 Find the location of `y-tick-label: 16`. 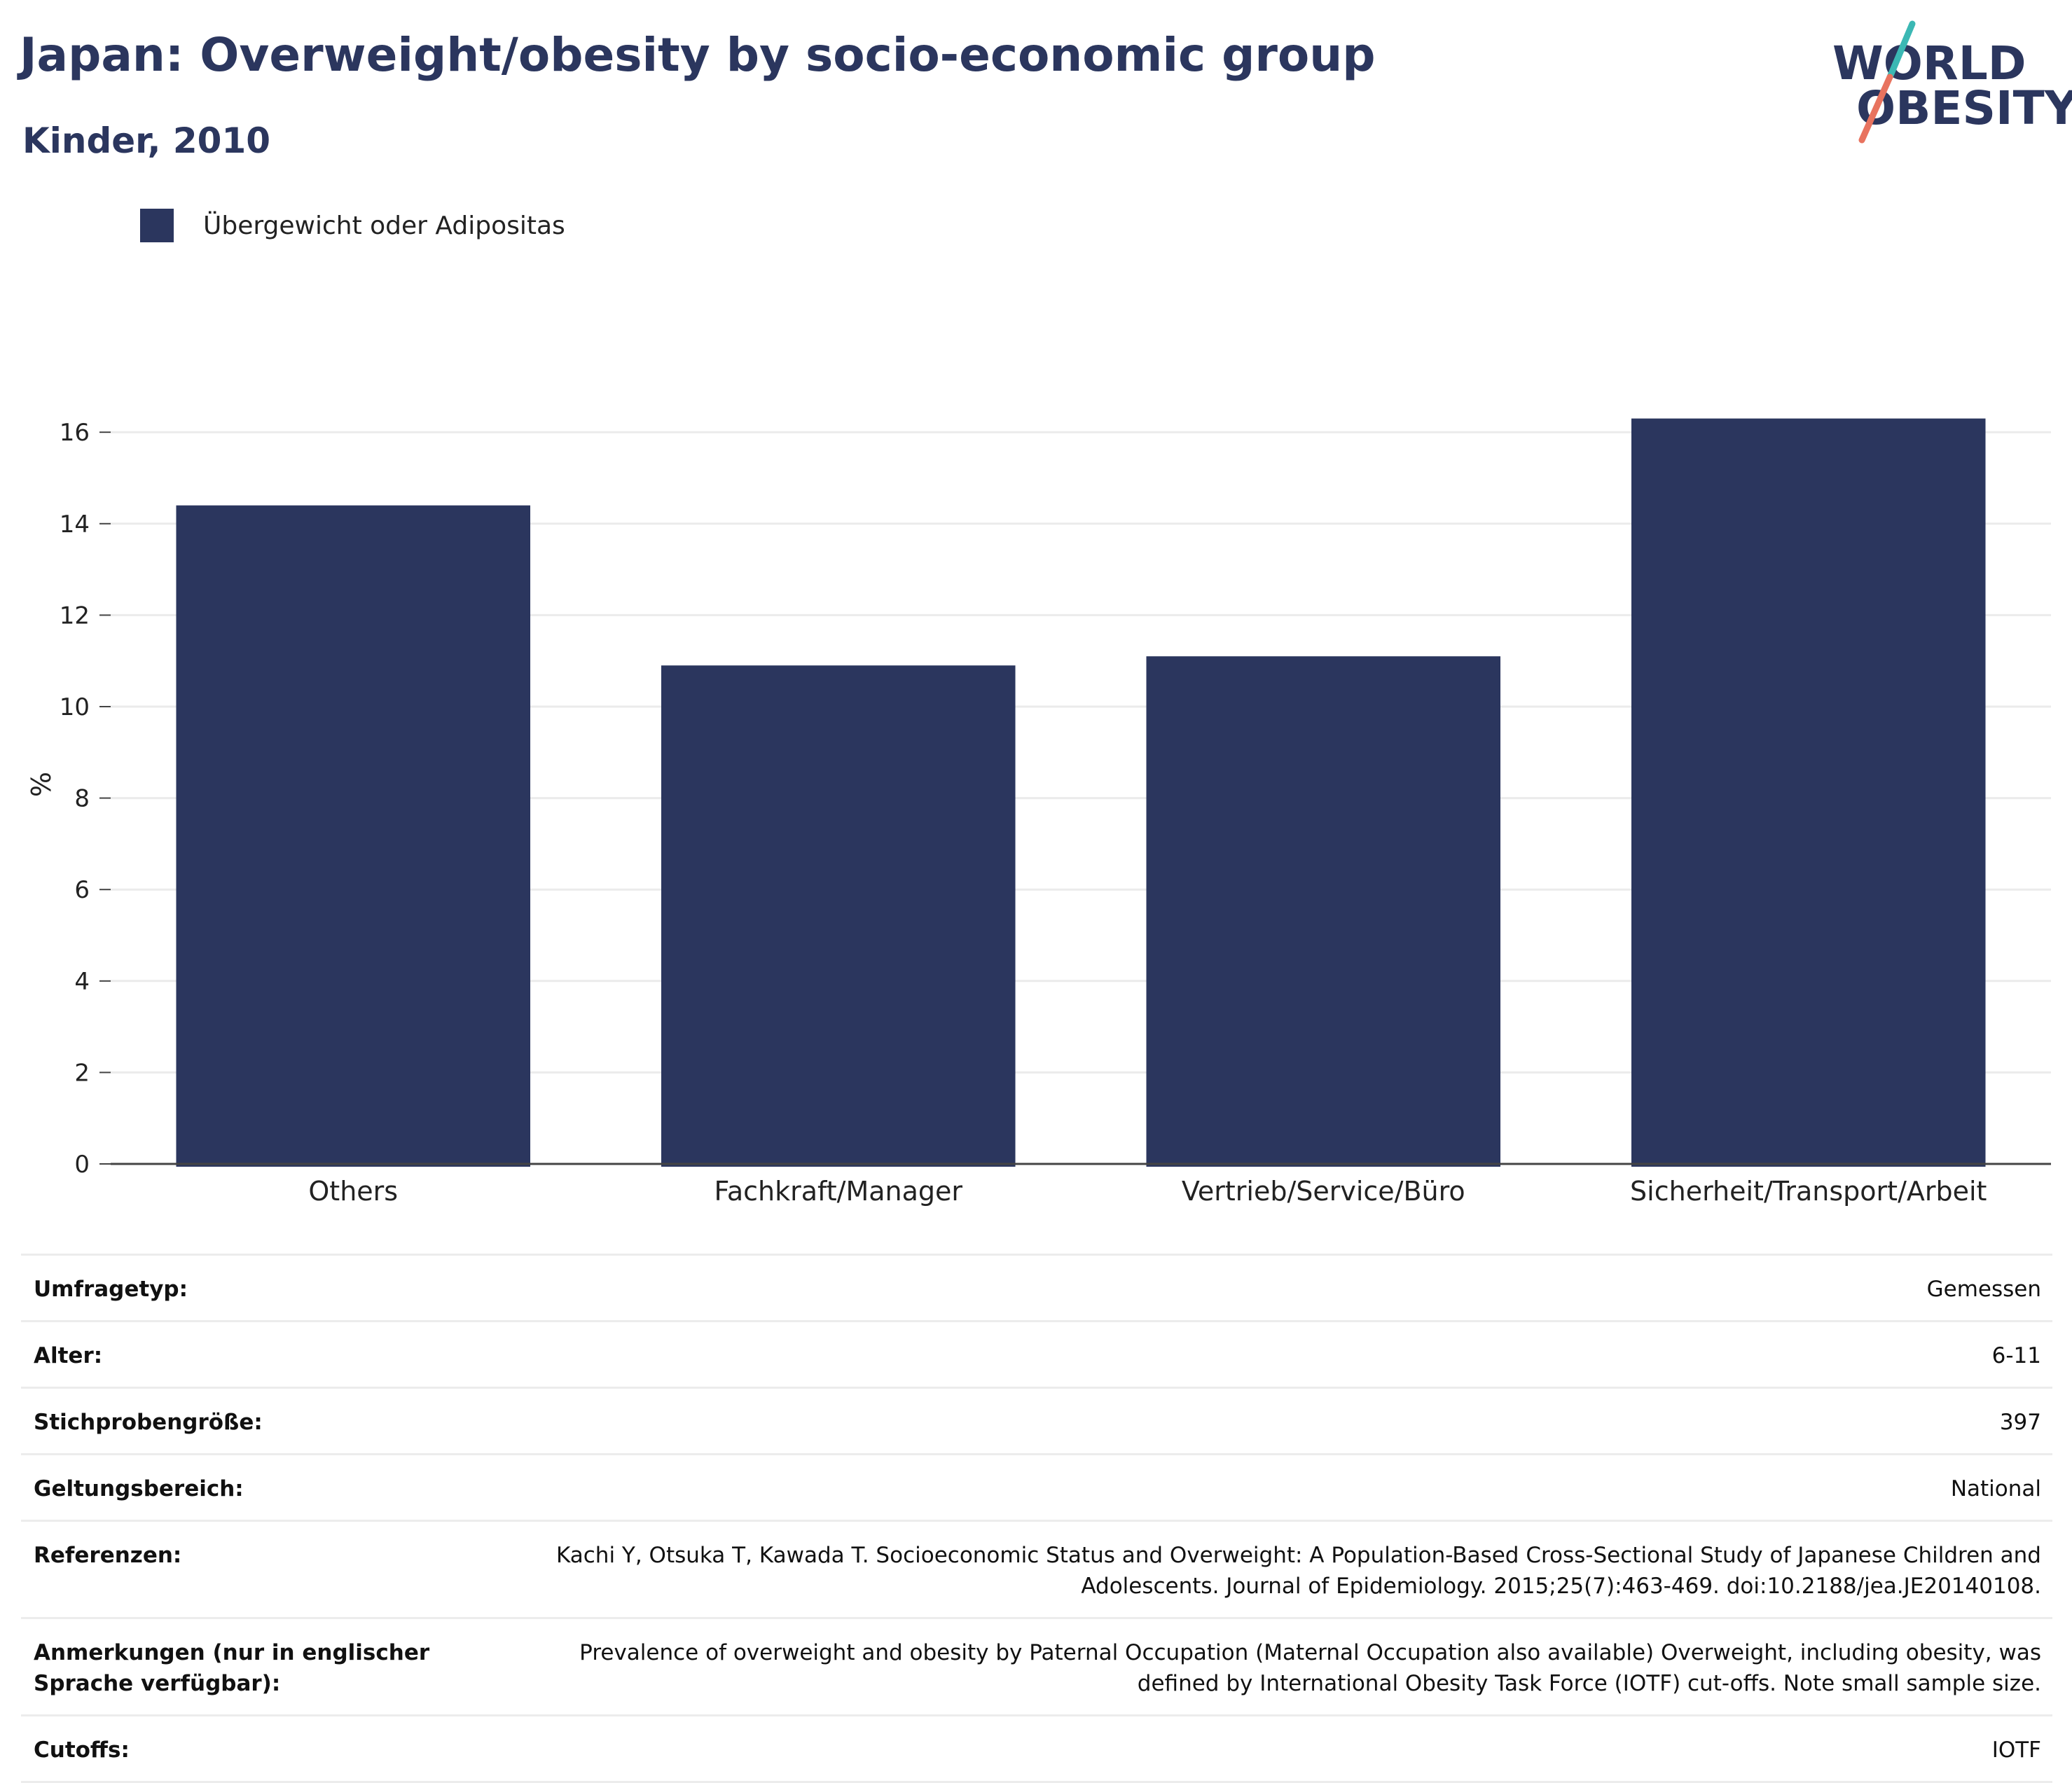

y-tick-label: 16 is located at coordinates (75, 433).